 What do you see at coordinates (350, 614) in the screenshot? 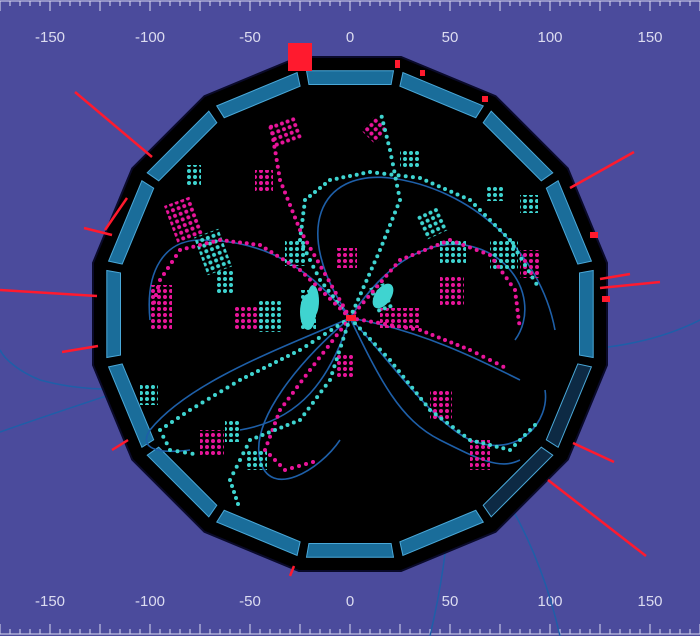
I see `bottom-scale: -150 -100 -50 0 50 100 150` at bounding box center [350, 614].